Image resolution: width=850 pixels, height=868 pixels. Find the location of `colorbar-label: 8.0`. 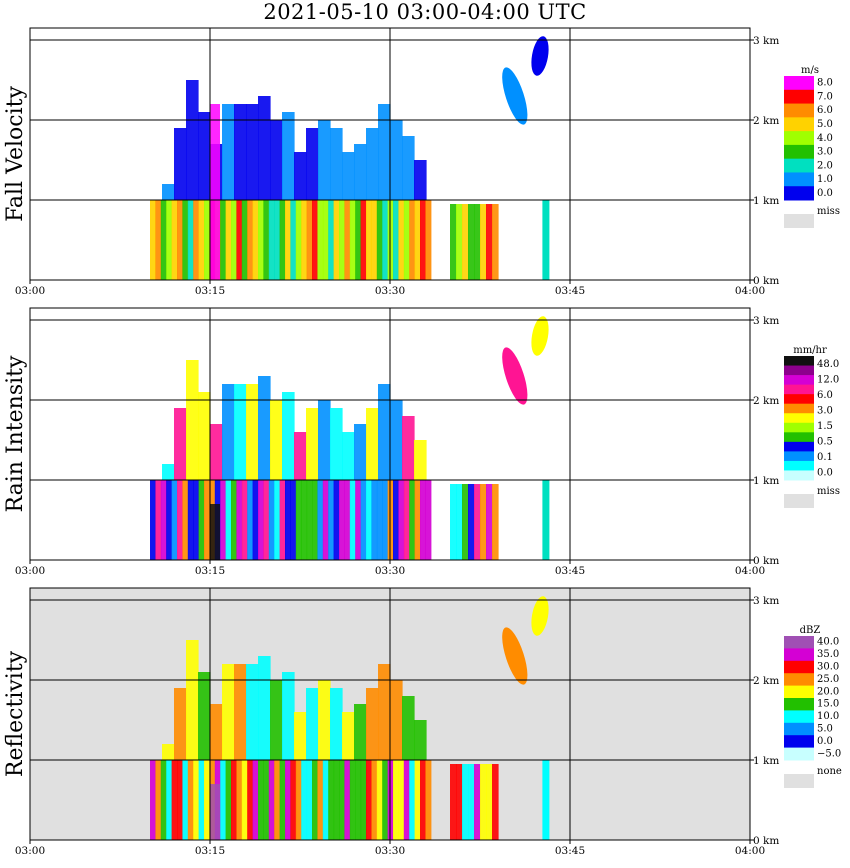

colorbar-label: 8.0 is located at coordinates (825, 83).